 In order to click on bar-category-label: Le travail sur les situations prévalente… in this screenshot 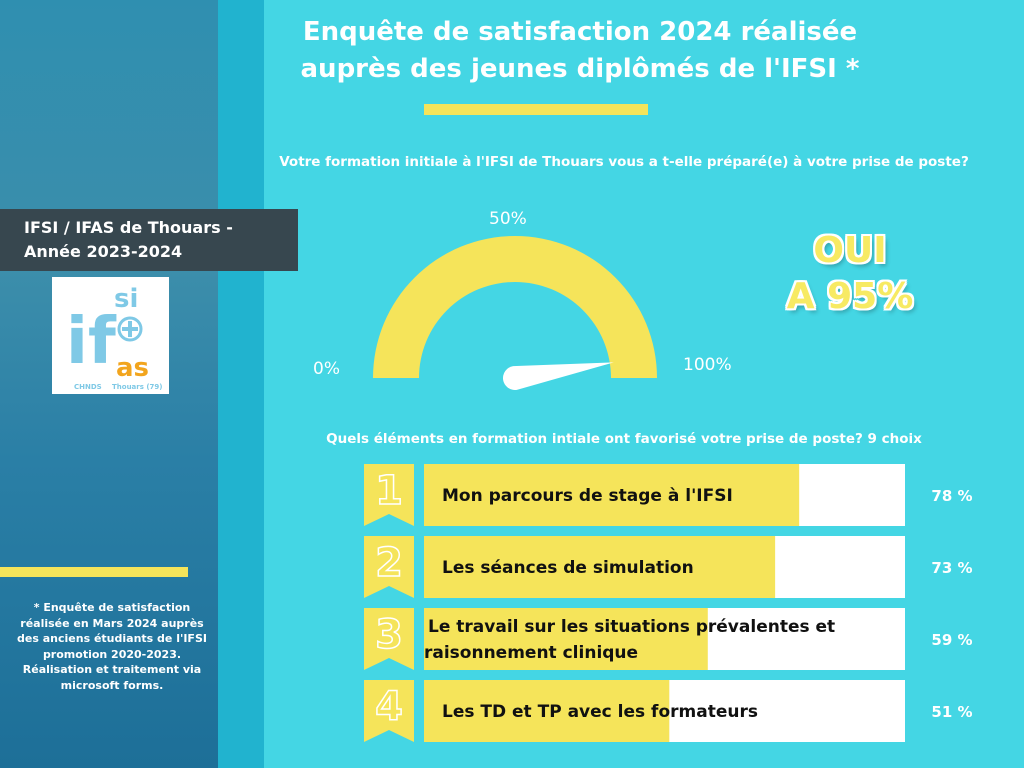, I will do `click(631, 627)`.